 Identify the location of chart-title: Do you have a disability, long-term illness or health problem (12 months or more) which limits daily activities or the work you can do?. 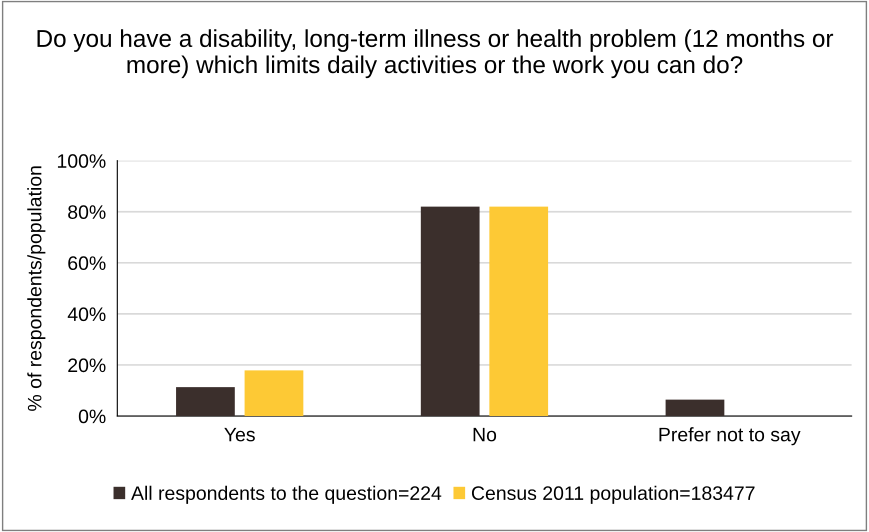
(436, 53).